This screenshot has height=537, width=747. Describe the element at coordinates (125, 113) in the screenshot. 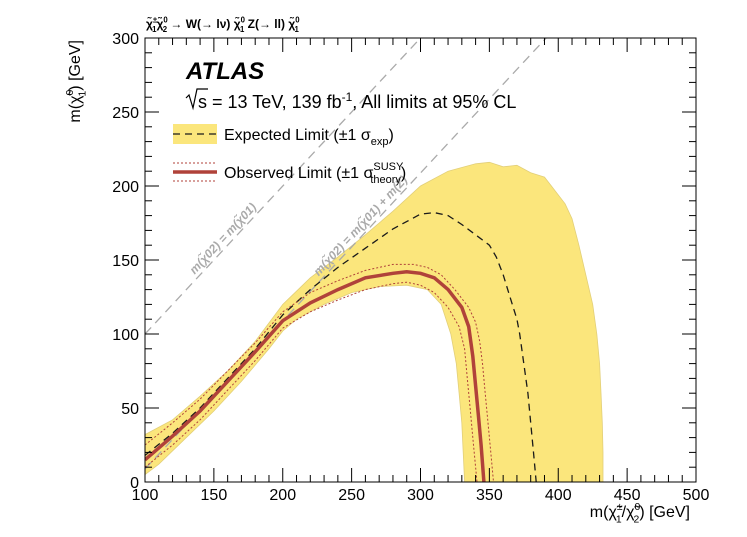

I see `y-tick-label: 250` at that location.